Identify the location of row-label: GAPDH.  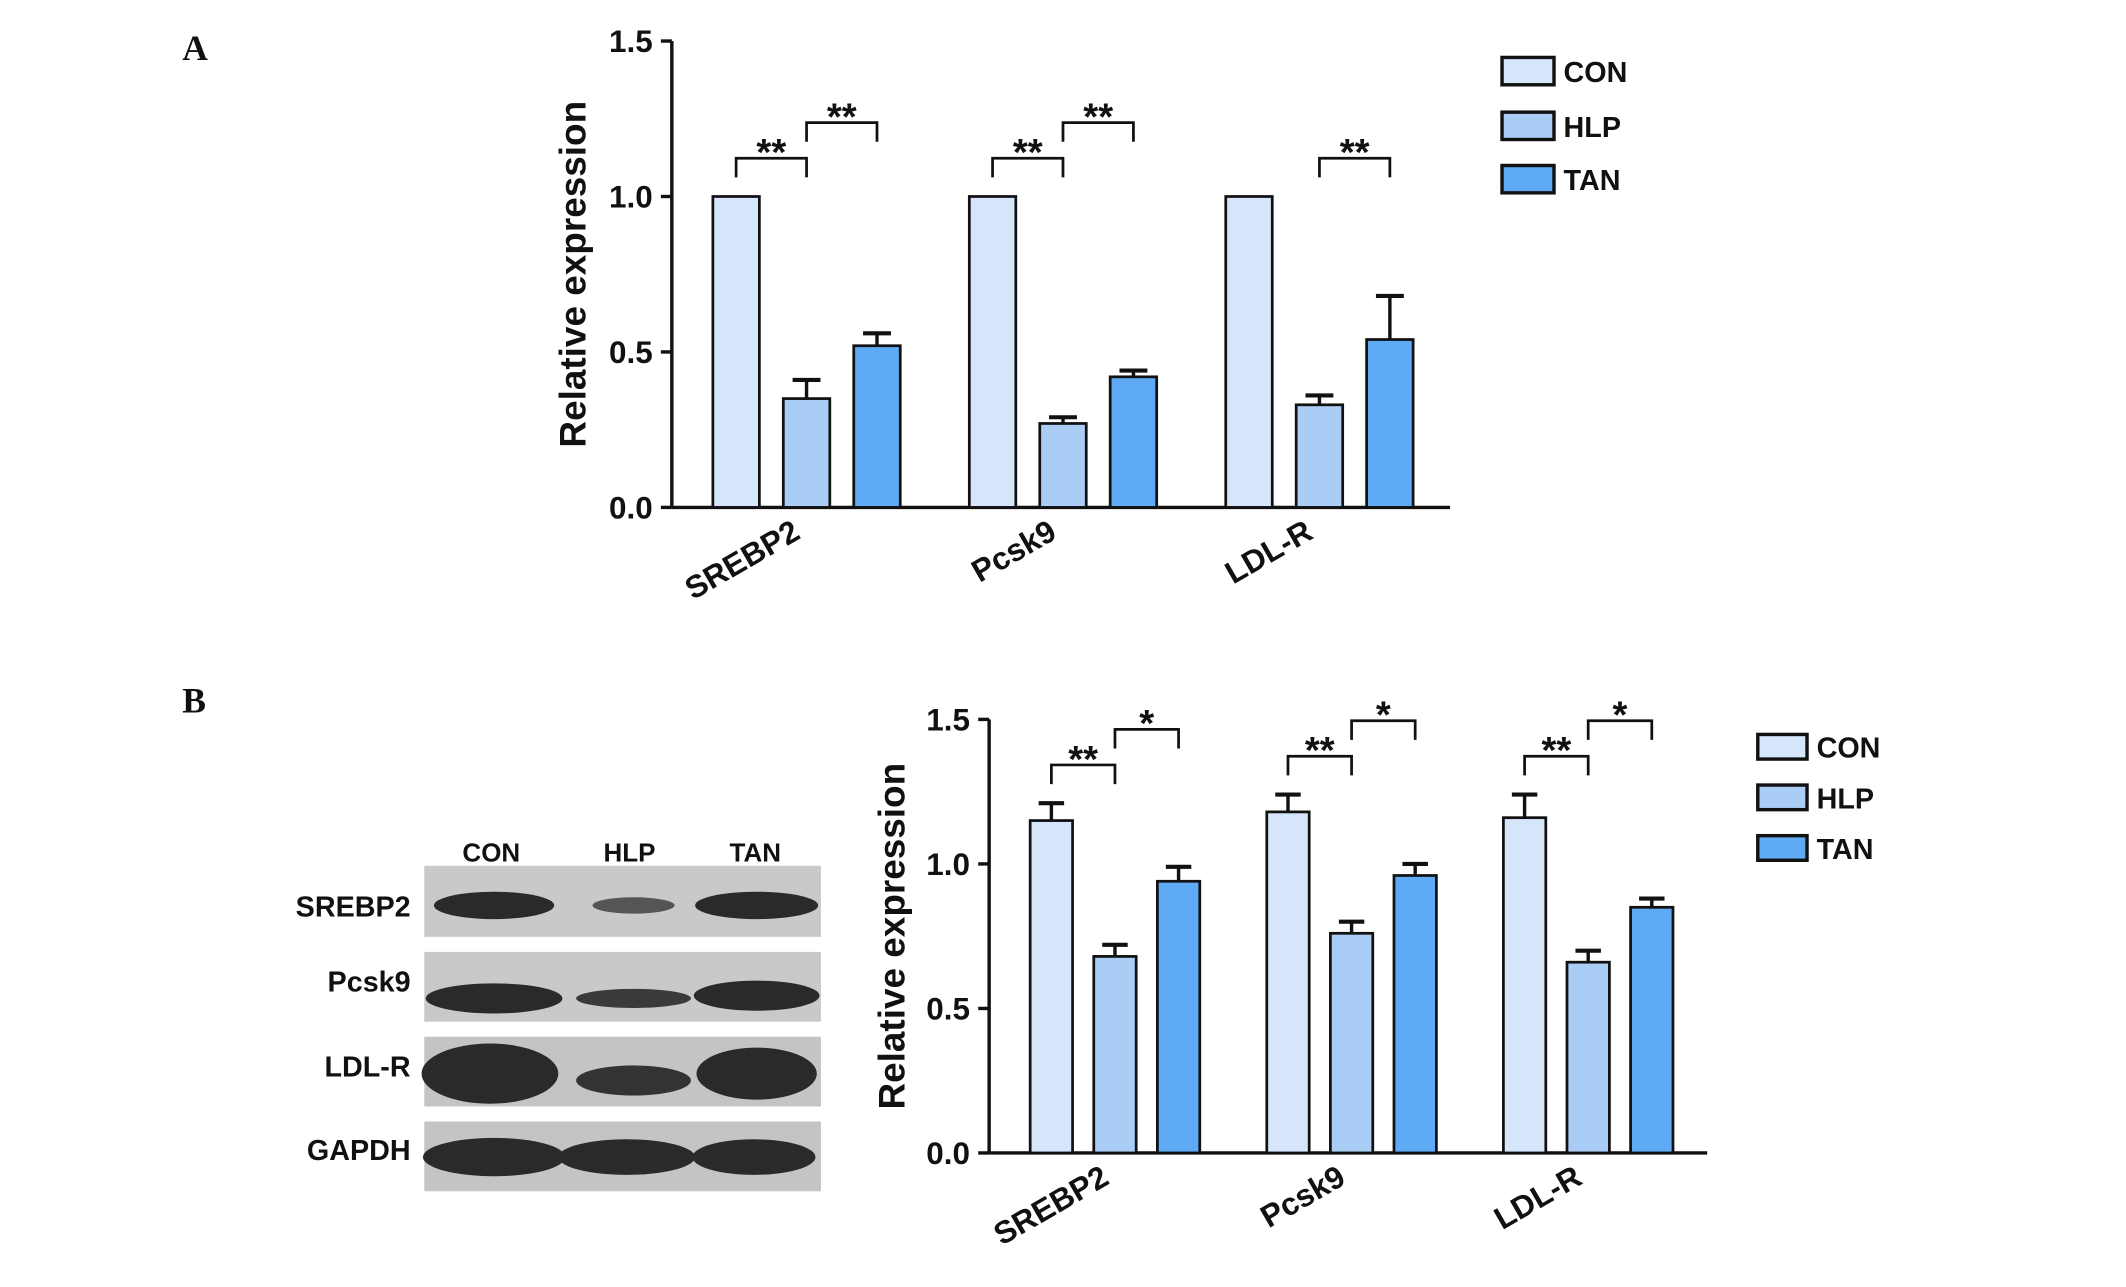
(359, 1151).